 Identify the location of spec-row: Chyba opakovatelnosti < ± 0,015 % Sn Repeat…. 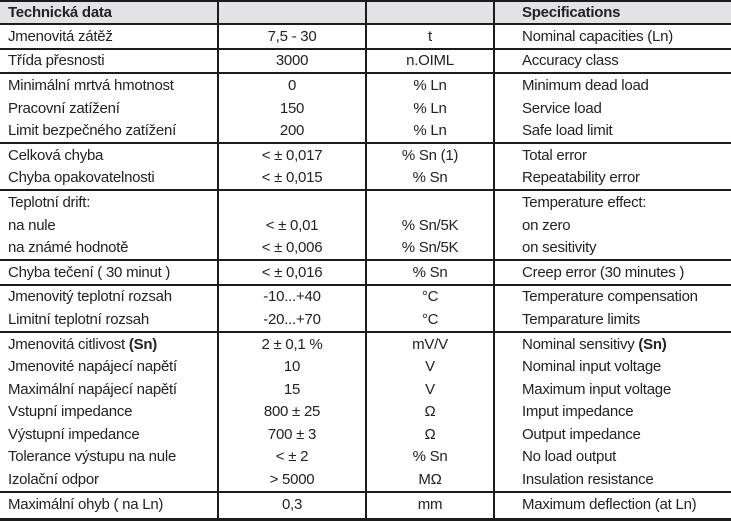
(365, 178).